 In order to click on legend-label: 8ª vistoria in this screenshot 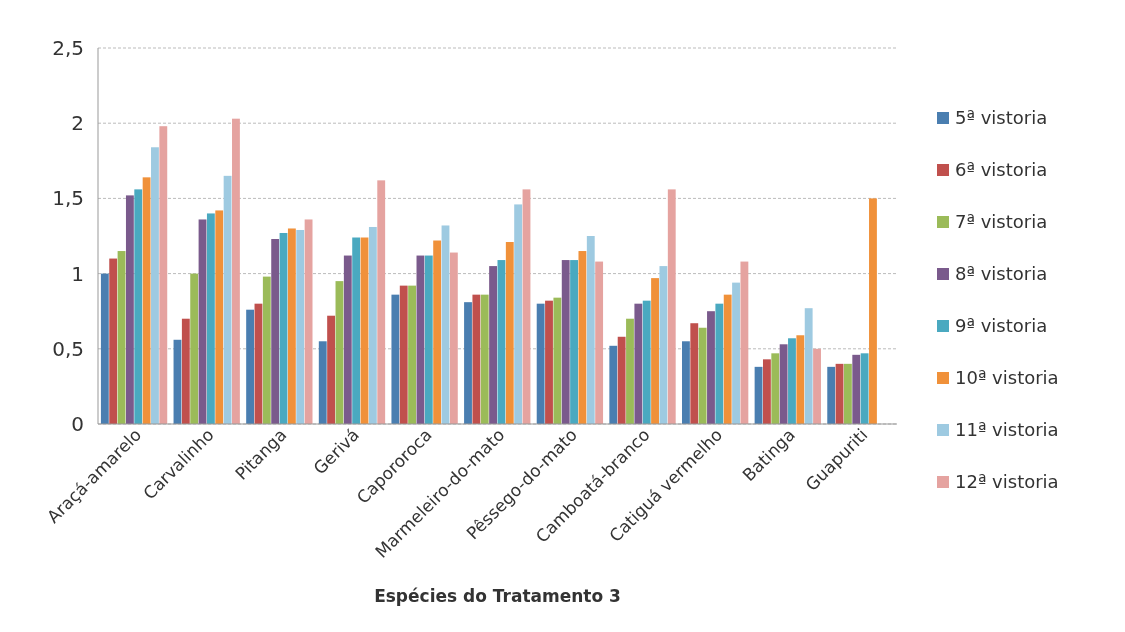, I will do `click(1001, 274)`.